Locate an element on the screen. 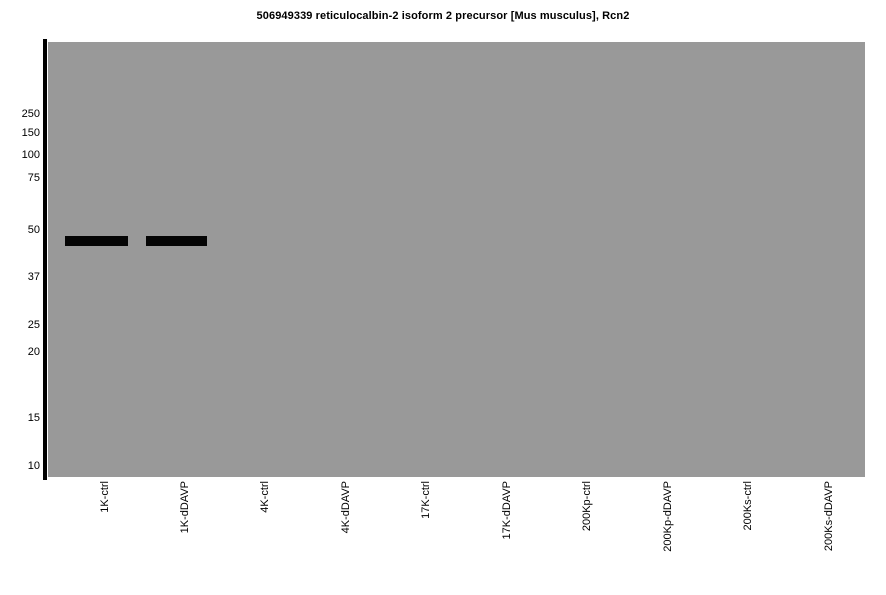  x-tick-label: 17K-dDAVP is located at coordinates (507, 510).